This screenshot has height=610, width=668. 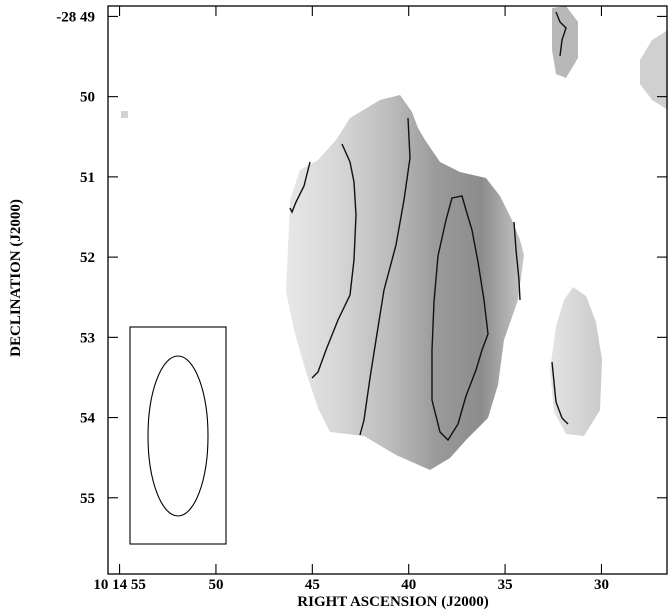 I want to click on small-emission-speck, so click(x=124, y=114).